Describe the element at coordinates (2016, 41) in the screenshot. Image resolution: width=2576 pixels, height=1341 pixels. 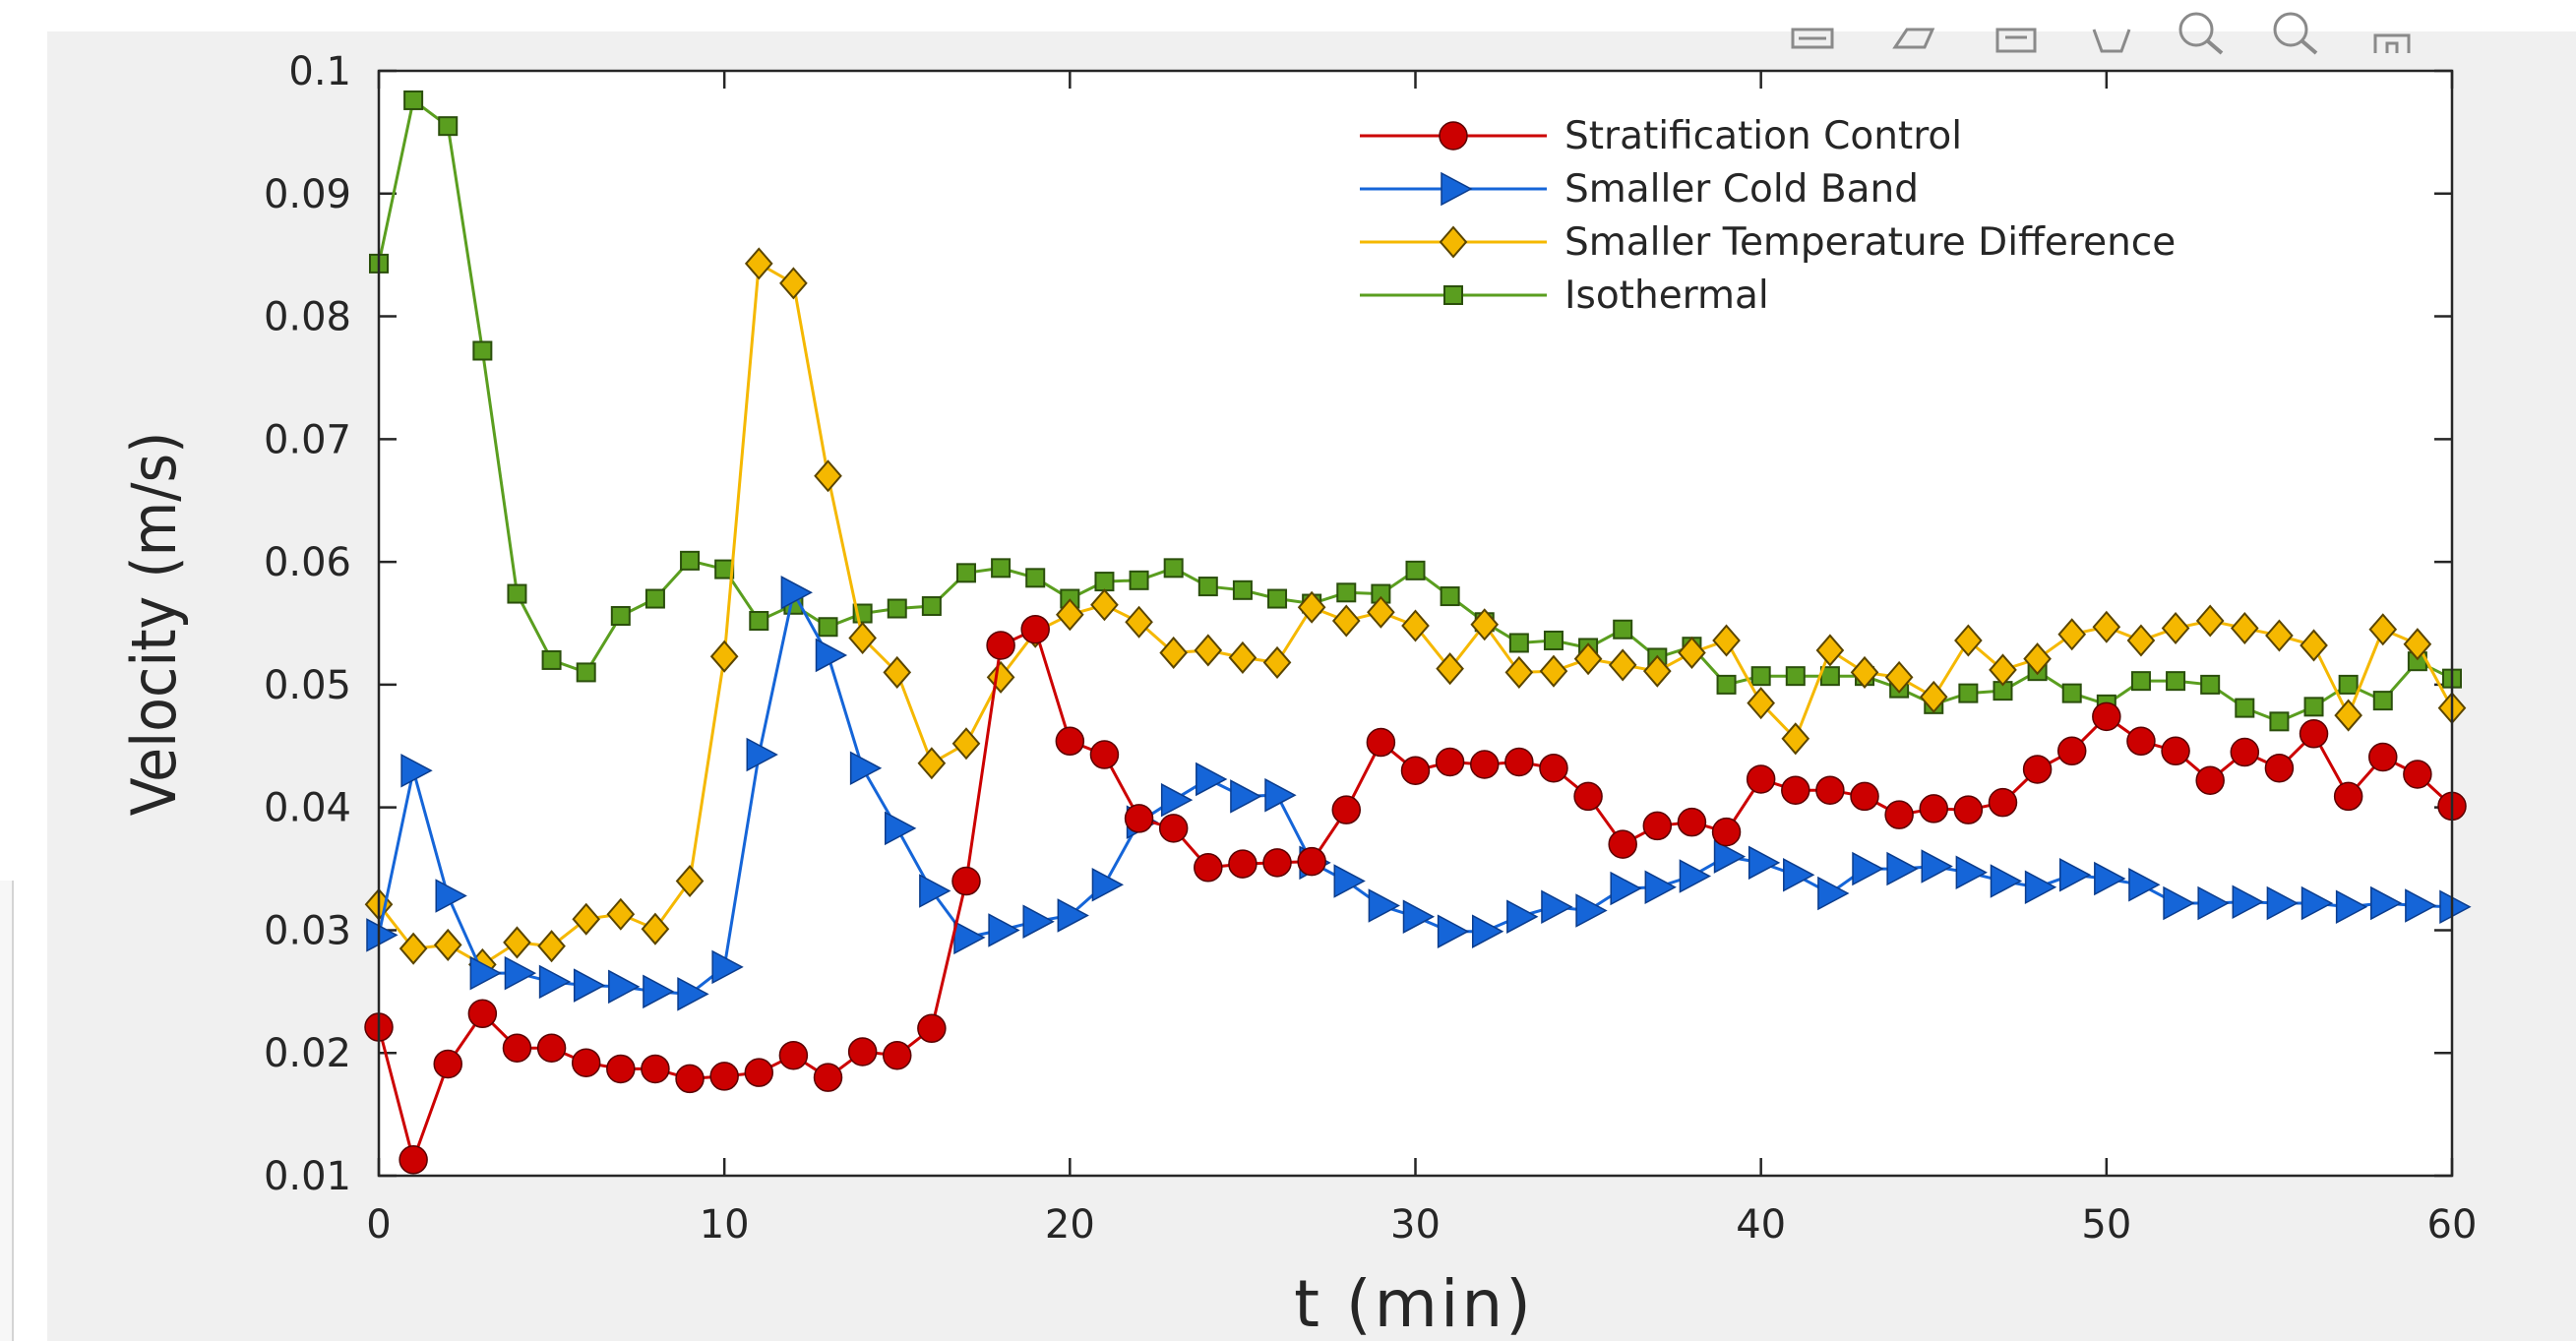
I see `data-tip-icon` at that location.